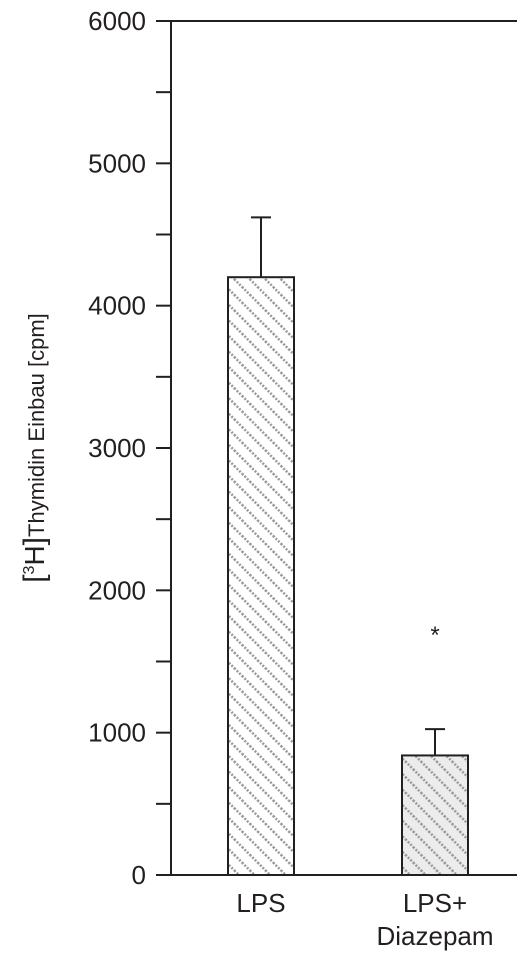 Image resolution: width=518 pixels, height=954 pixels. Describe the element at coordinates (34, 541) in the screenshot. I see `y-axis-title-close-bracket: ]` at that location.